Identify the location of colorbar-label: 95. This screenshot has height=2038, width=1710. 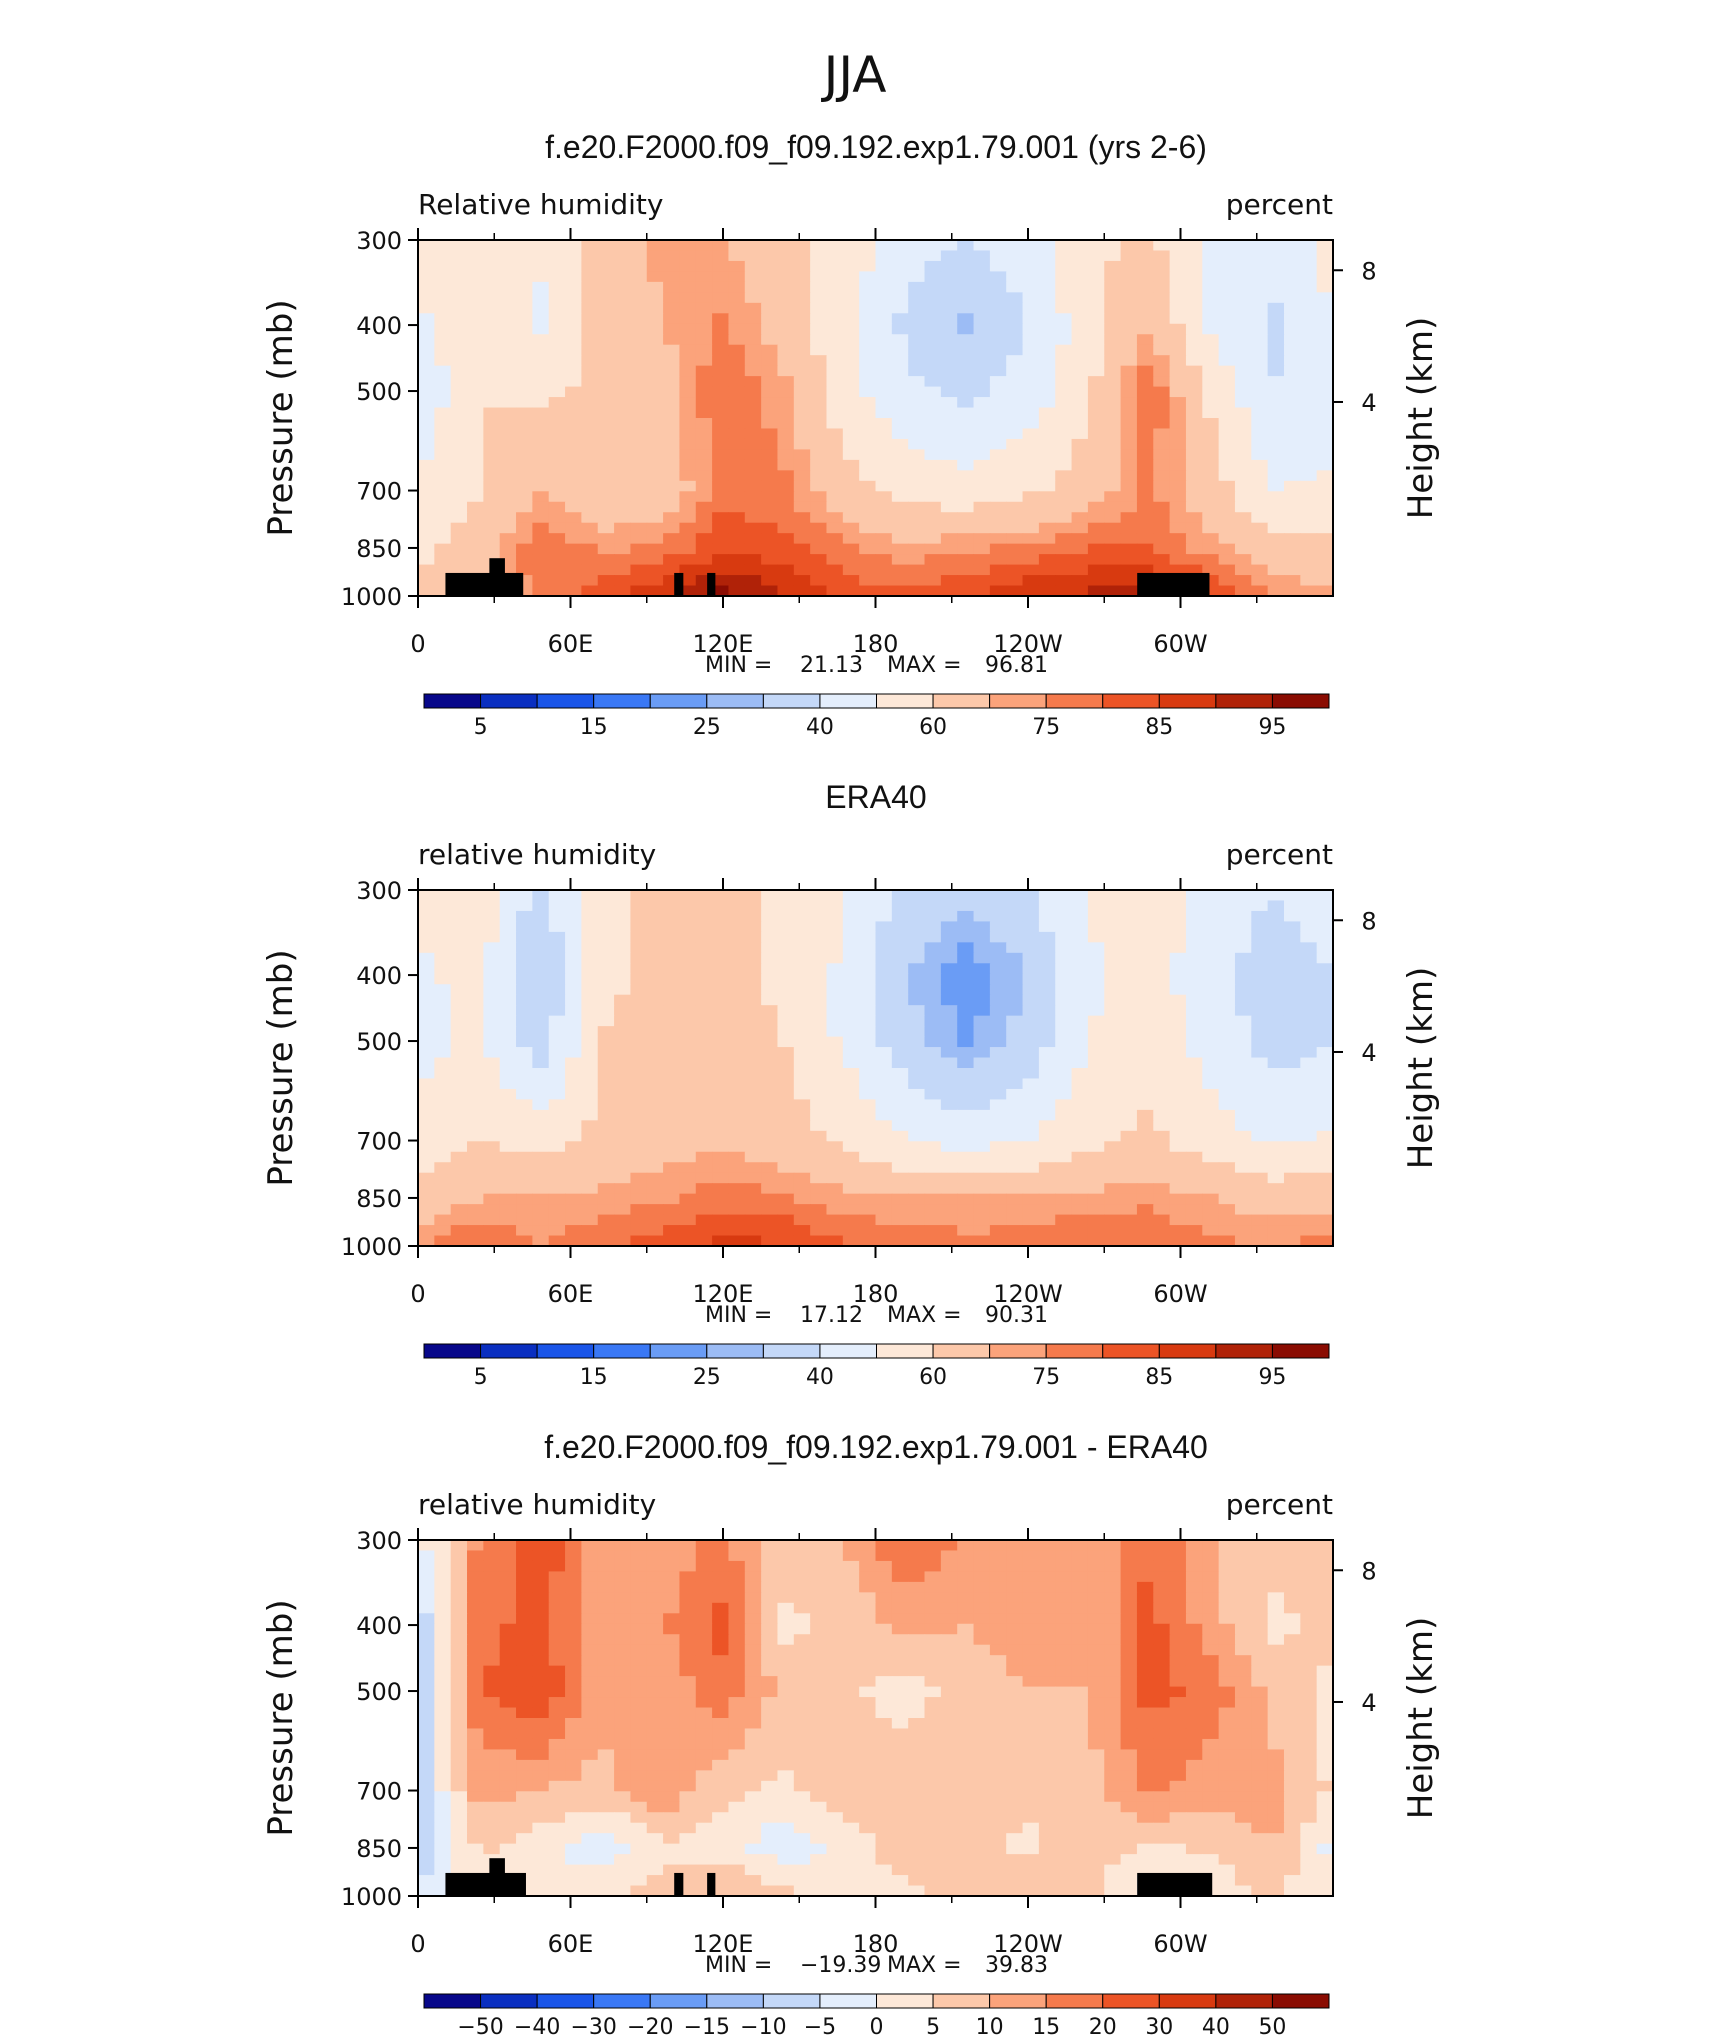
(1272, 1377).